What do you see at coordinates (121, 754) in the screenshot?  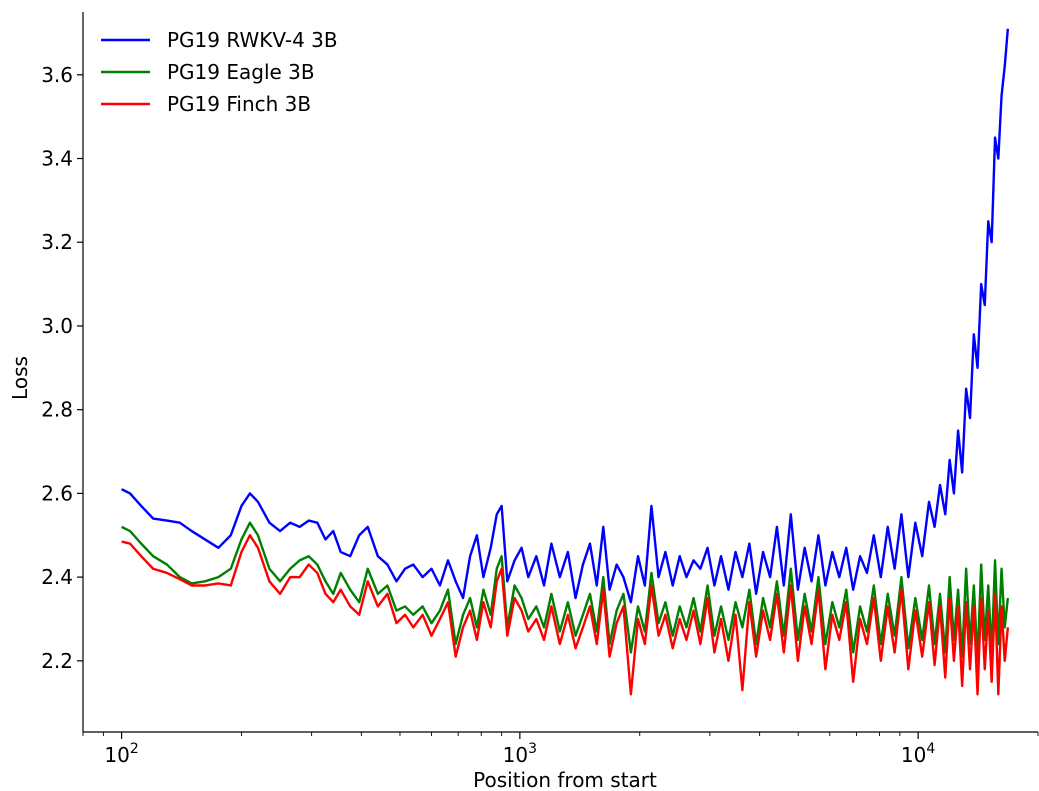 I see `x-tick-label: 10²` at bounding box center [121, 754].